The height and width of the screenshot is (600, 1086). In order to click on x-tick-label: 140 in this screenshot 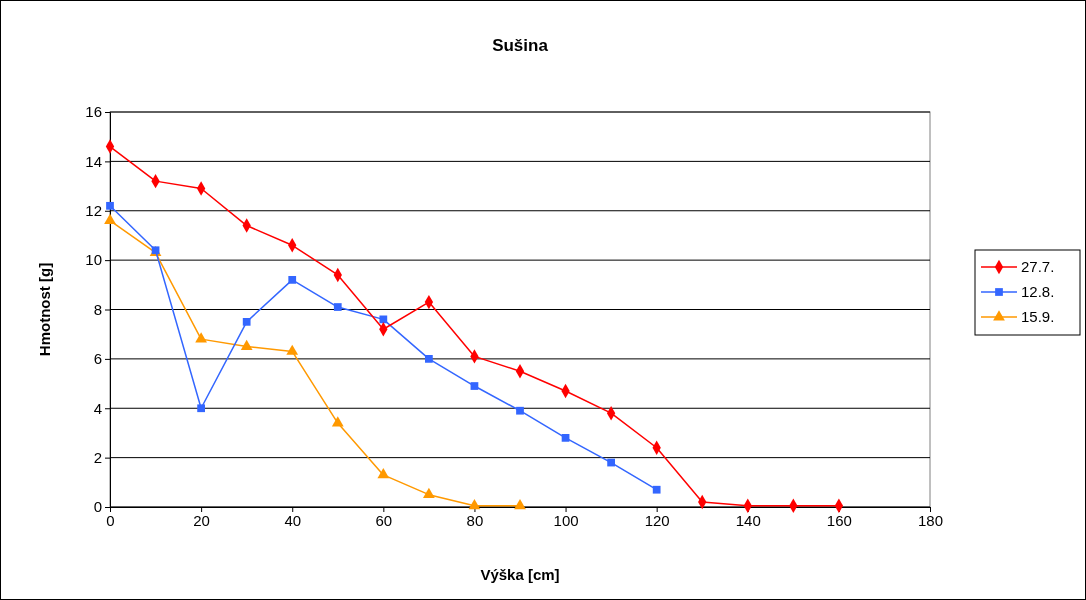, I will do `click(748, 520)`.